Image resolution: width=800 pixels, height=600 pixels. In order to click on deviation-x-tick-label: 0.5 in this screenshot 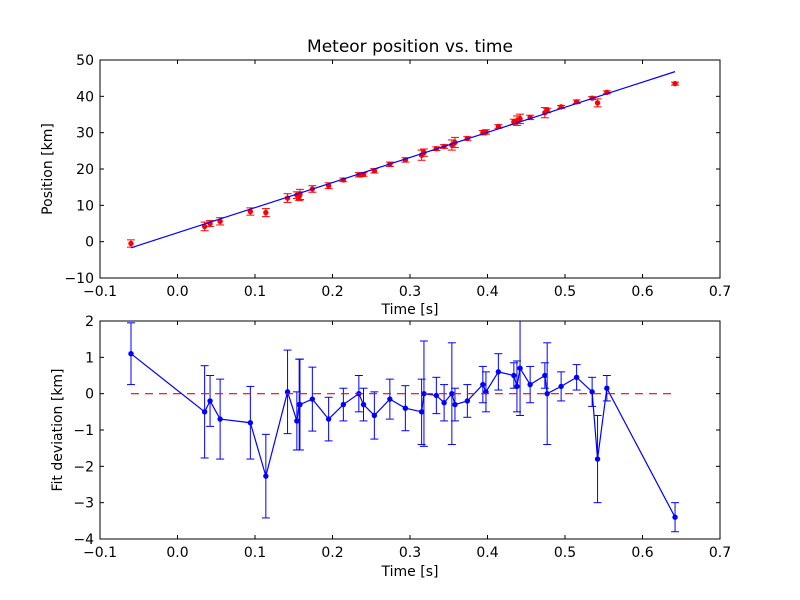, I will do `click(565, 553)`.